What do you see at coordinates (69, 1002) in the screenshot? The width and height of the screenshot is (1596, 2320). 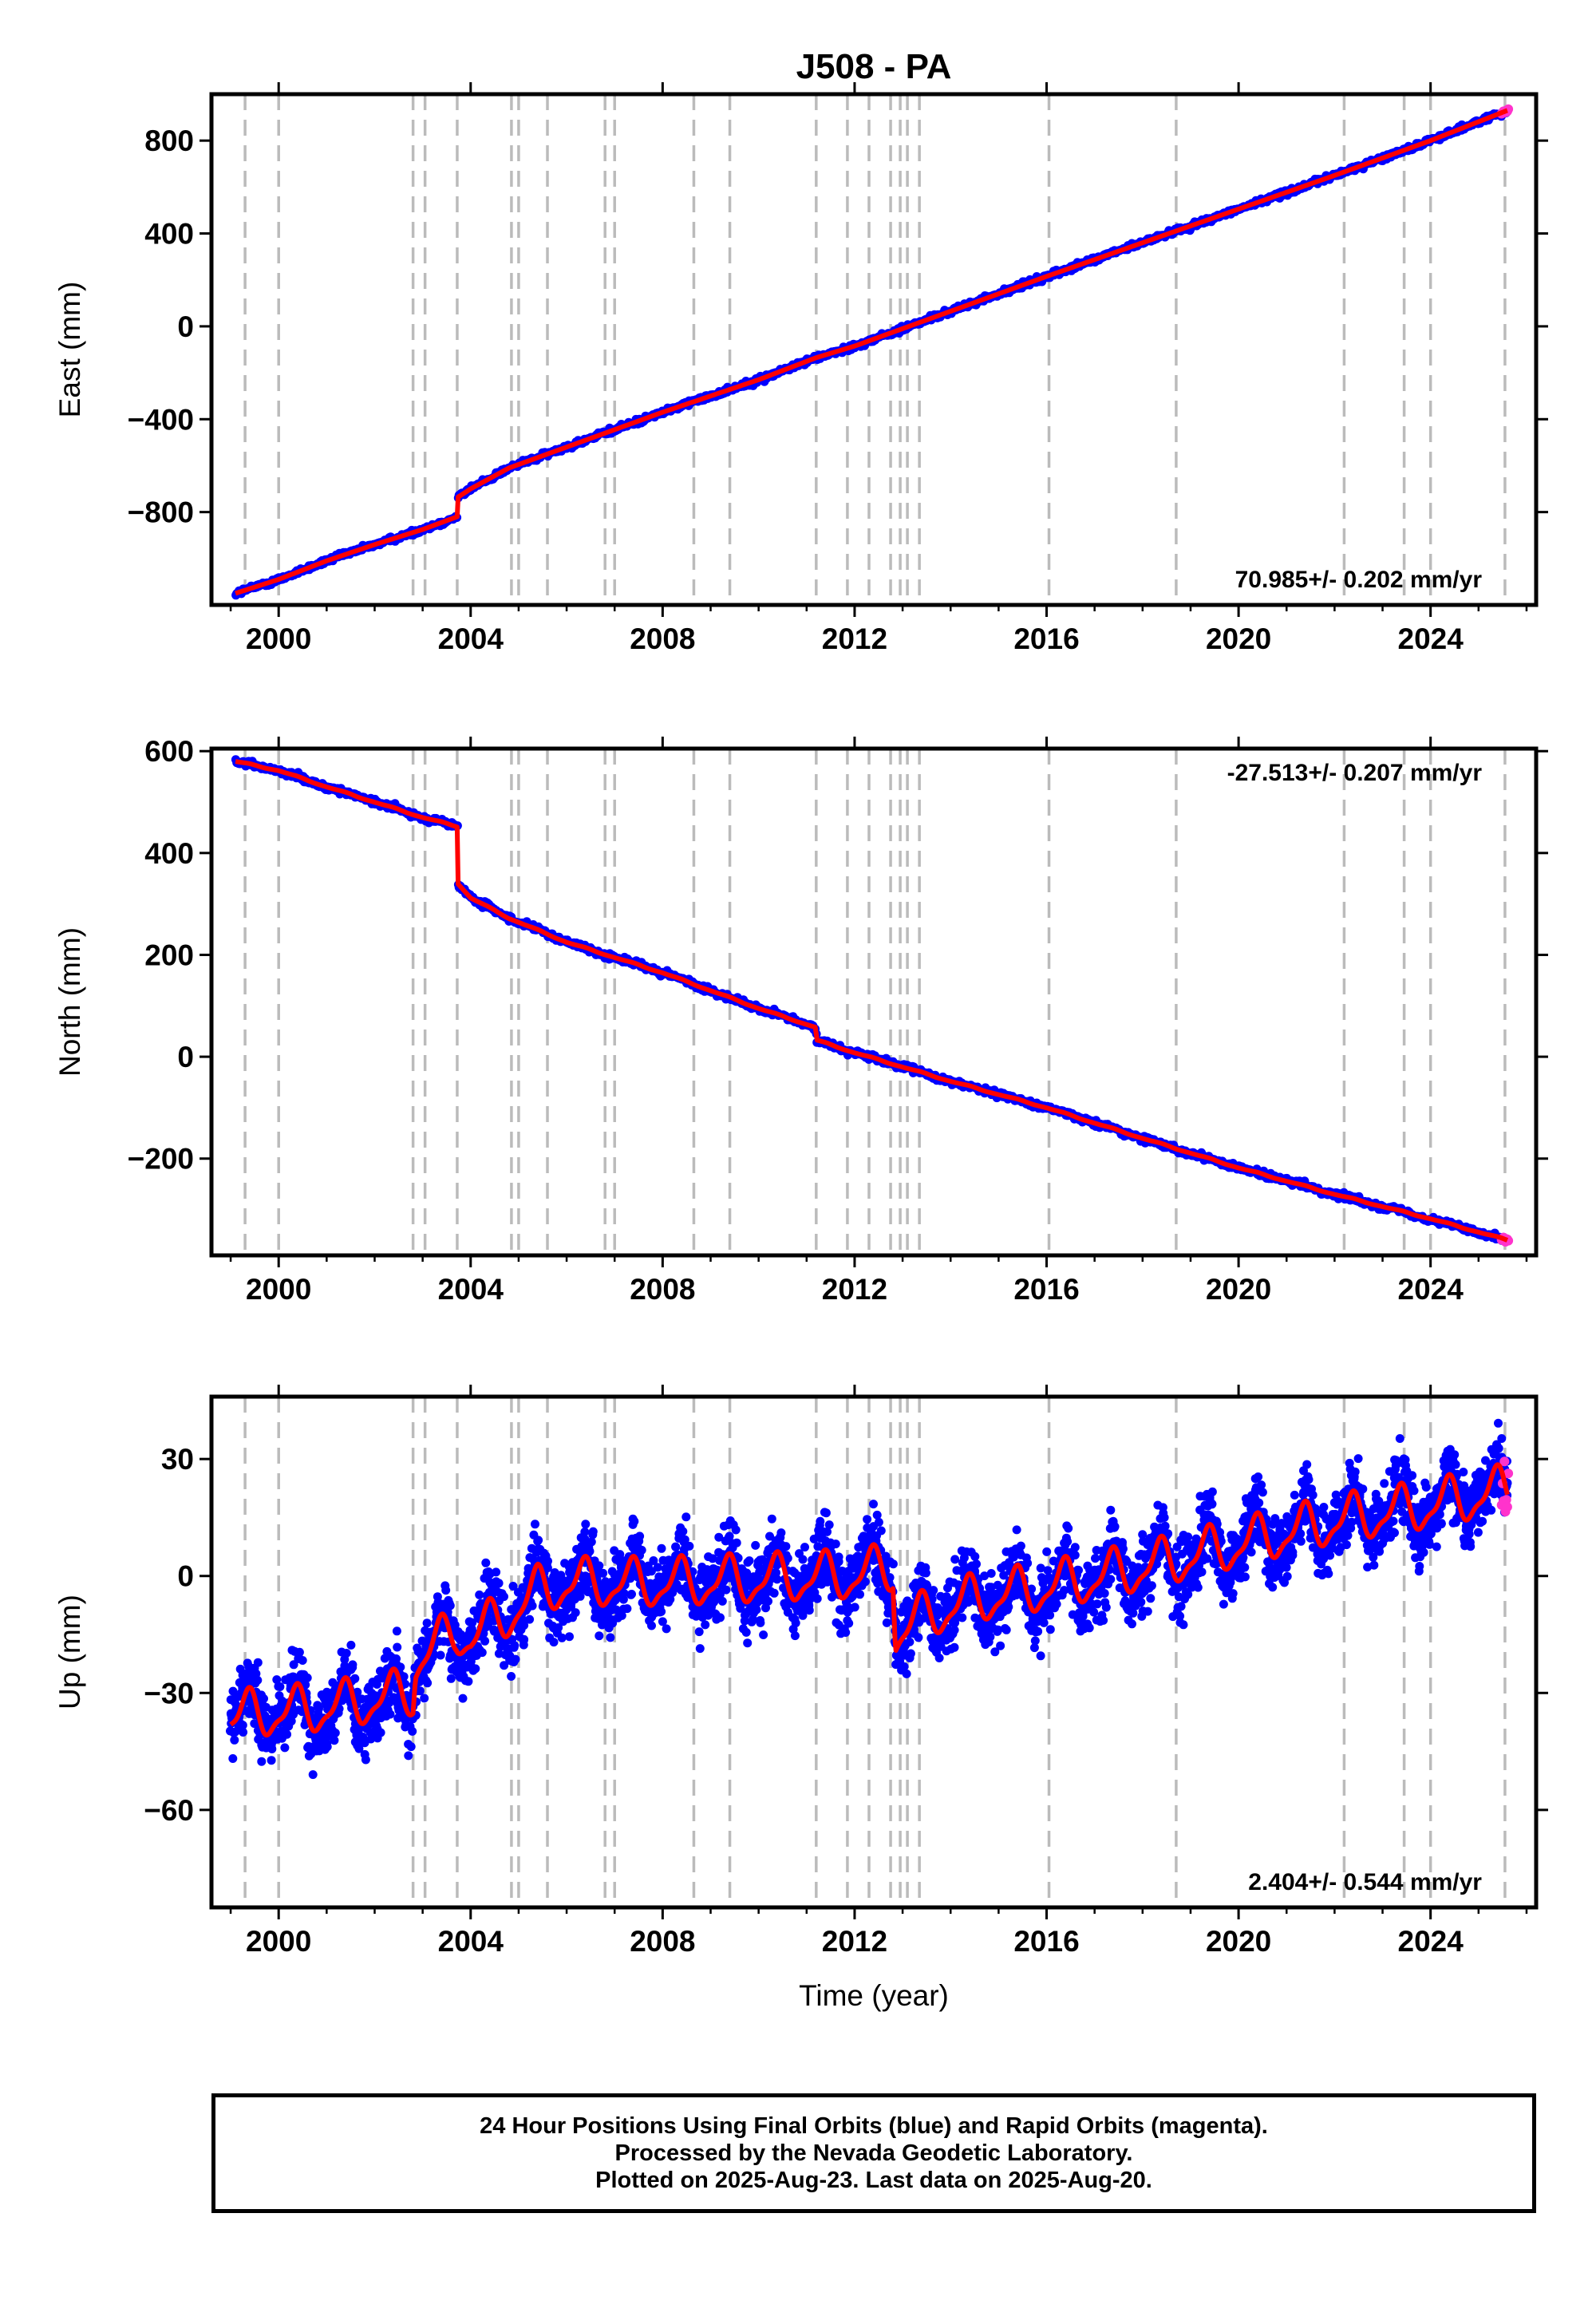 I see `y-axis-label: North (mm)` at bounding box center [69, 1002].